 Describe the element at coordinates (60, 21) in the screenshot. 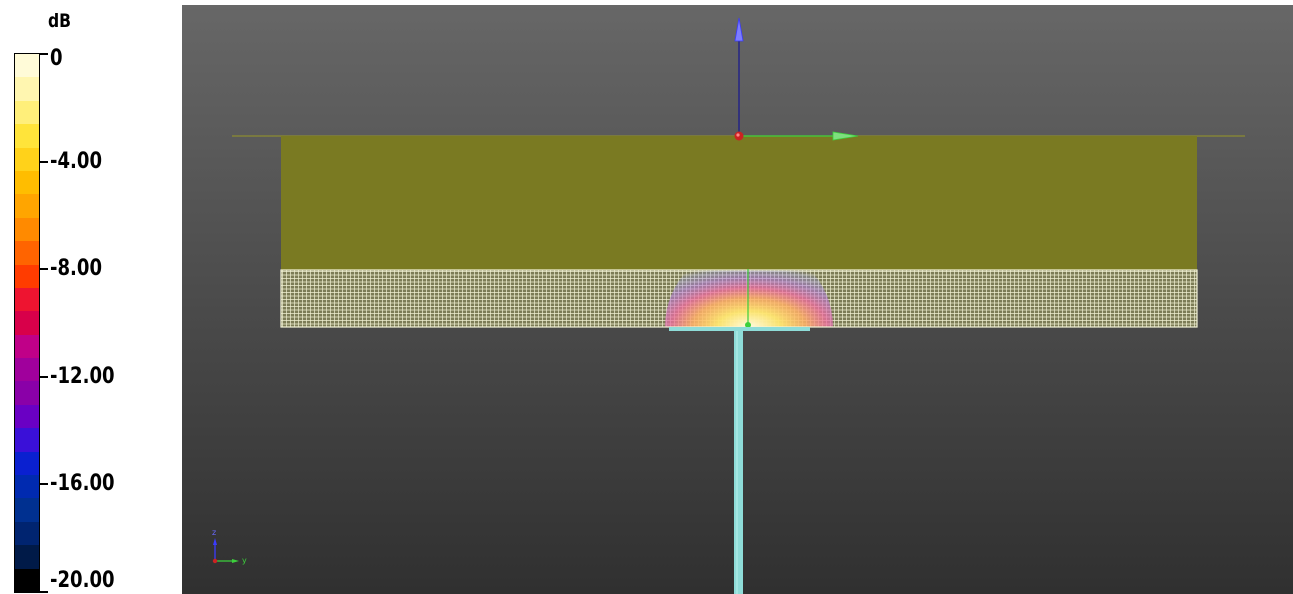

I see `legend-unit-label: dB` at that location.